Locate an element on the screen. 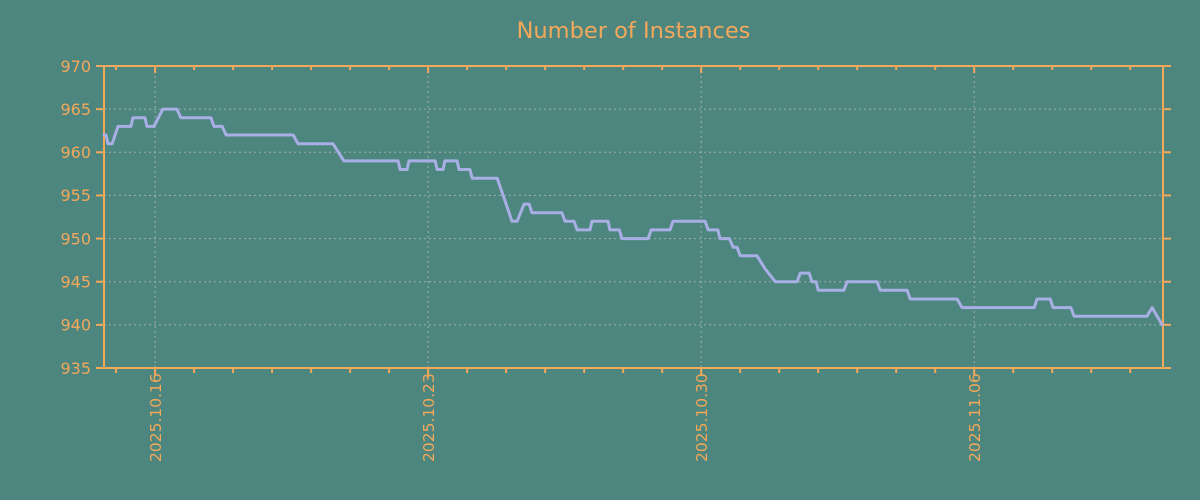 Image resolution: width=1200 pixels, height=500 pixels. chart-title: Number of Instances is located at coordinates (634, 31).